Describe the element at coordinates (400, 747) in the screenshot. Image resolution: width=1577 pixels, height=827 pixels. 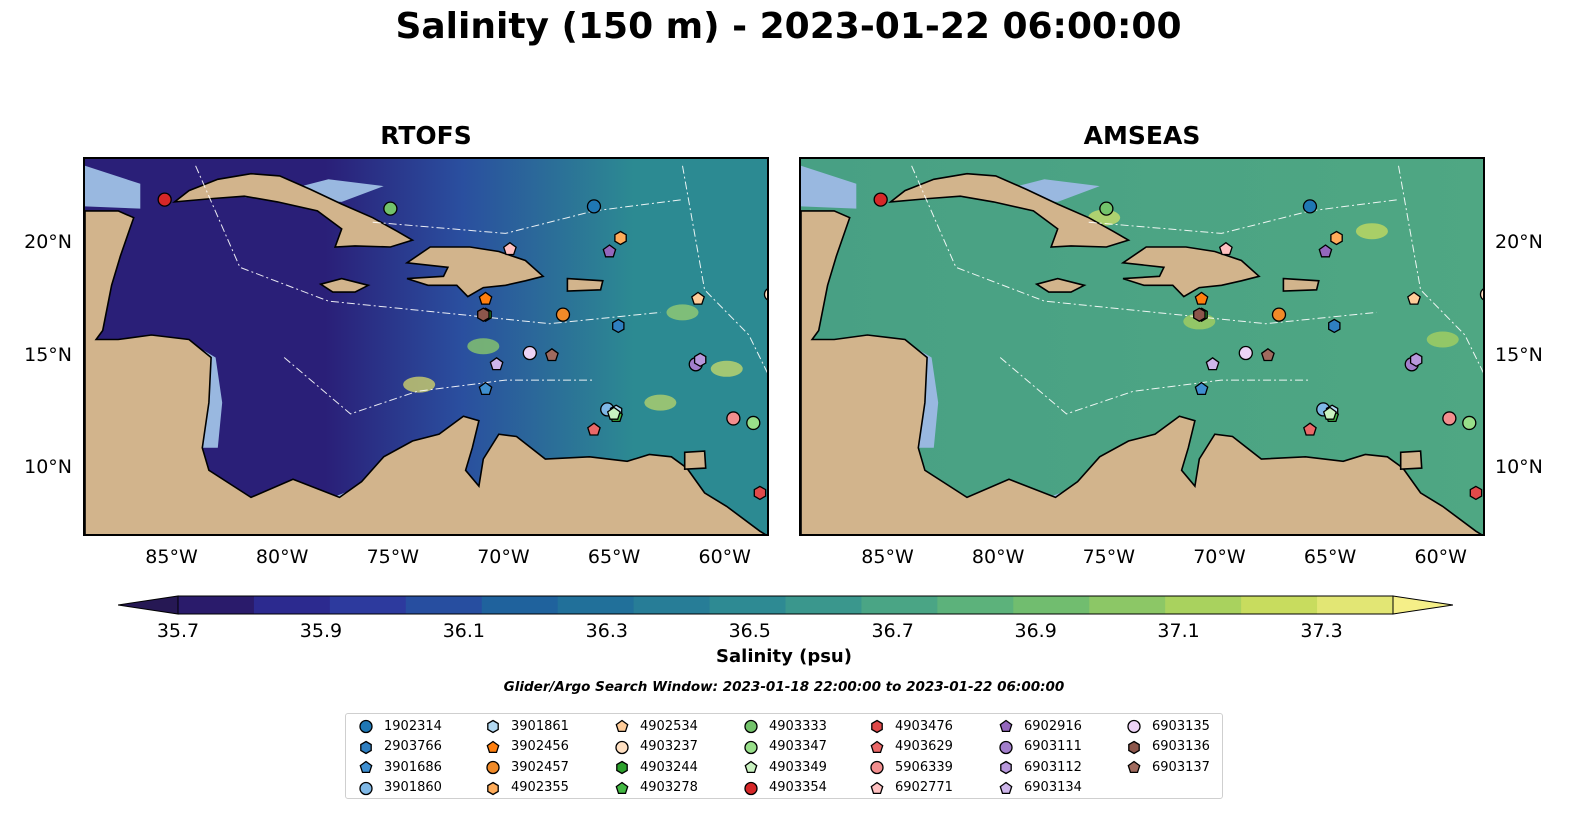
I see `legend-item: 2903766` at that location.